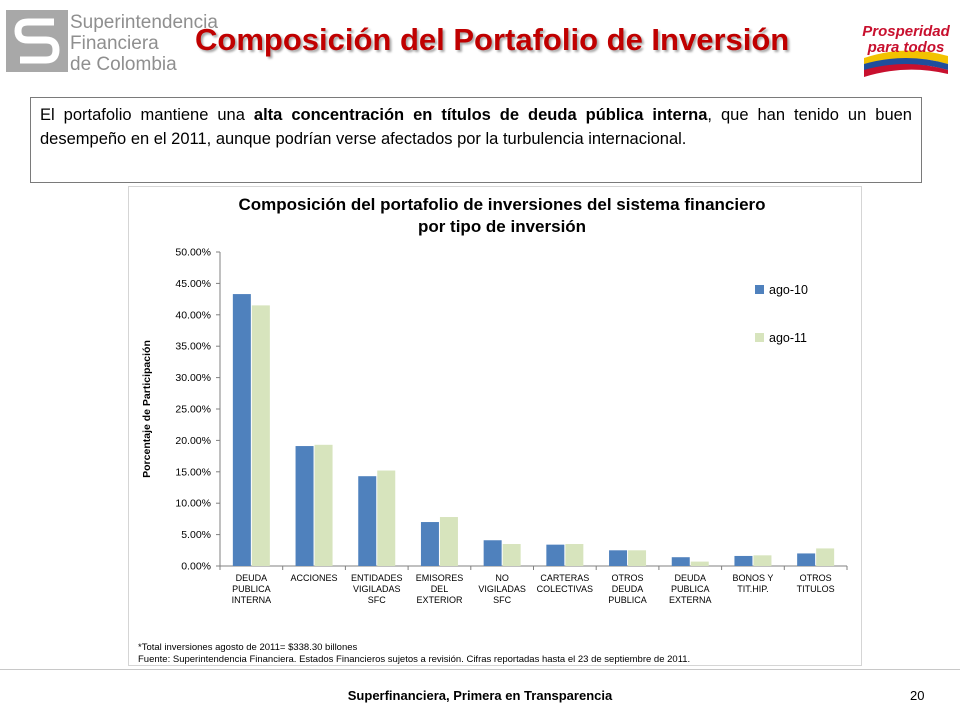 This screenshot has width=960, height=720. Describe the element at coordinates (193, 378) in the screenshot. I see `y-tick-label: 30.00%` at that location.